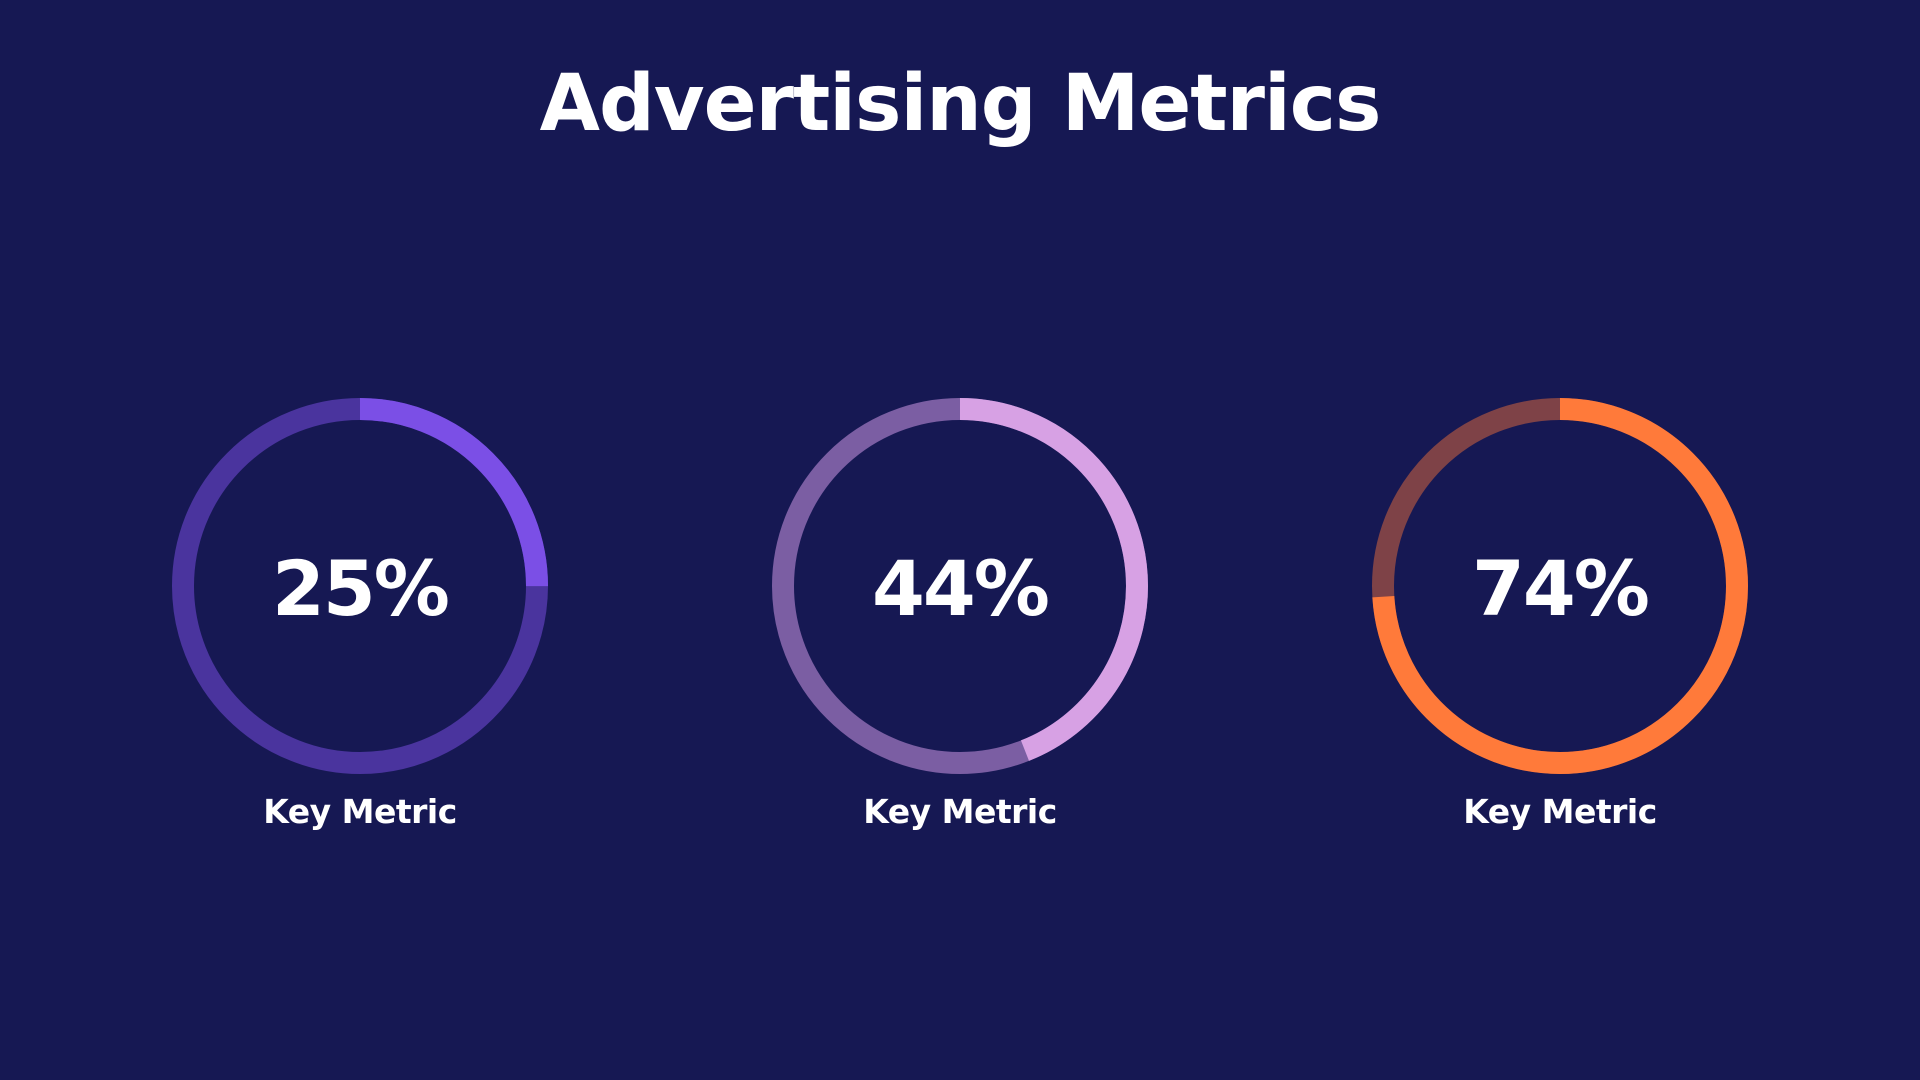 This screenshot has height=1080, width=1920. I want to click on metric-gauge: 74% Key Metric, so click(1560, 616).